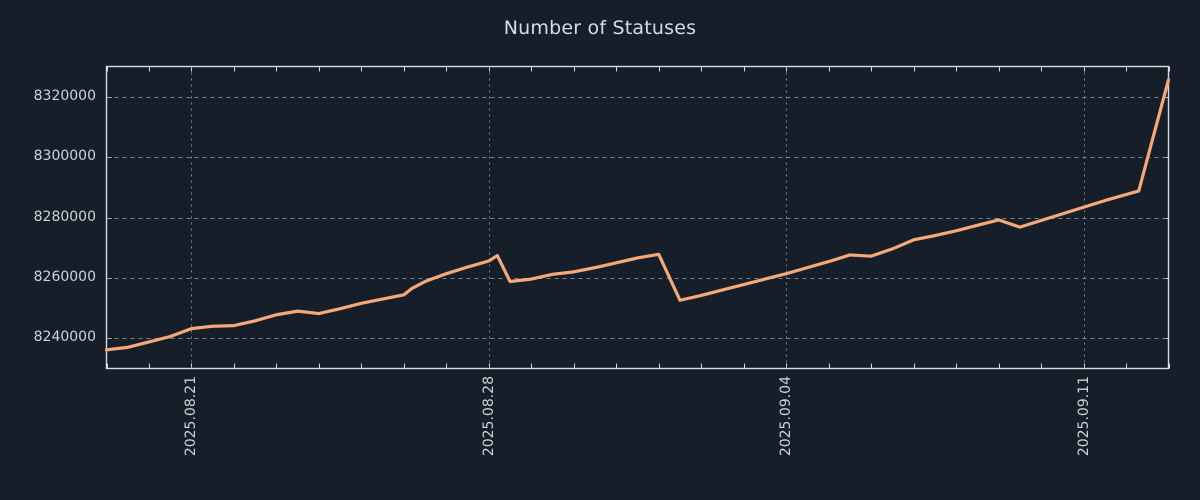  I want to click on x-axis-tick-value: 2025.09.04, so click(786, 416).